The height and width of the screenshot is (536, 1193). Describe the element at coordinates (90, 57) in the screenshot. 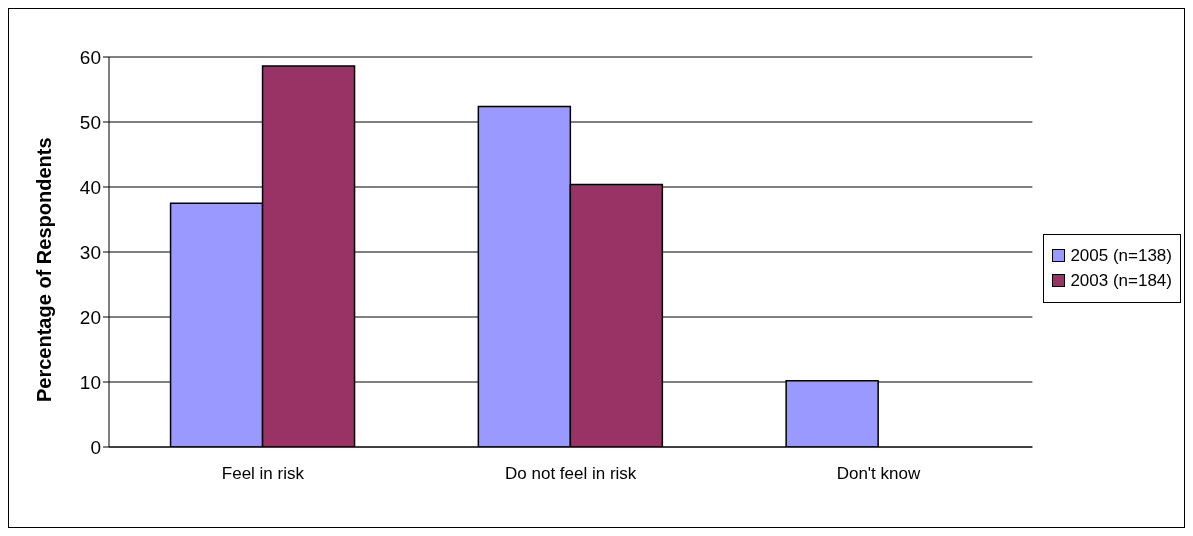

I see `y-tick-label: 60` at that location.